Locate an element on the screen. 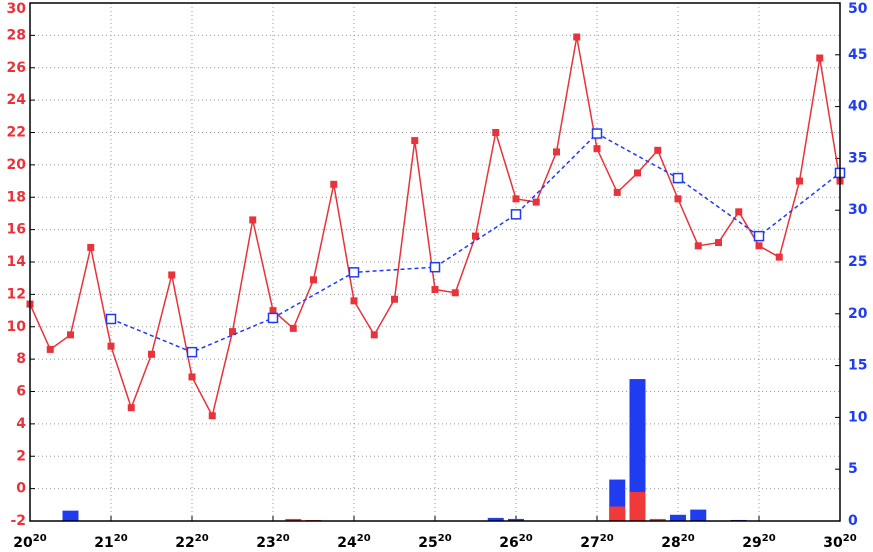  x-tick-label: 2920 is located at coordinates (758, 542).